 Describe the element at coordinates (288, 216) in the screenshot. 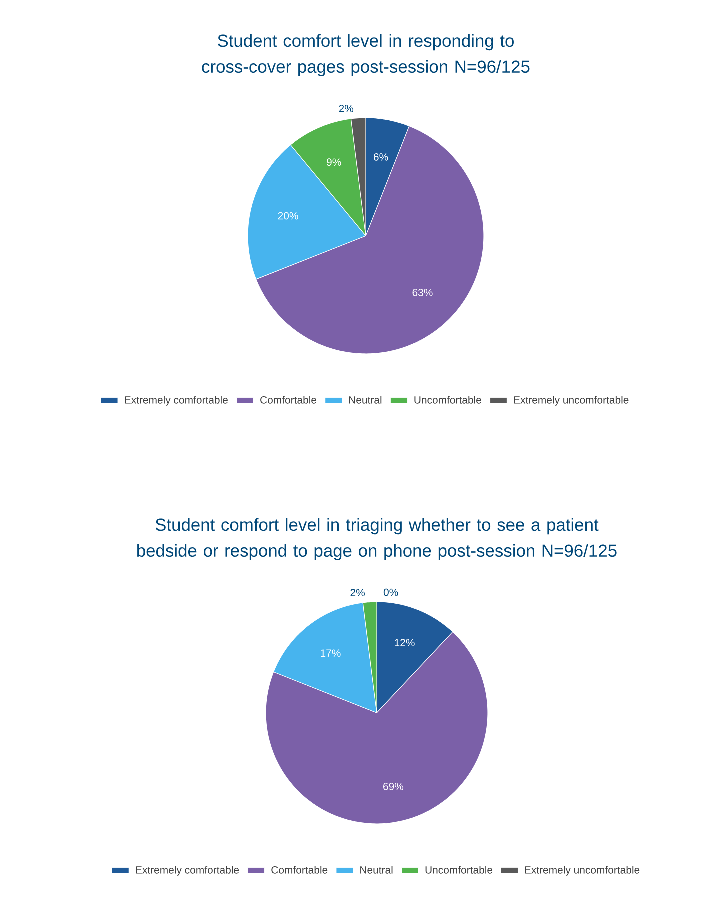

I see `data-label: 20%` at that location.